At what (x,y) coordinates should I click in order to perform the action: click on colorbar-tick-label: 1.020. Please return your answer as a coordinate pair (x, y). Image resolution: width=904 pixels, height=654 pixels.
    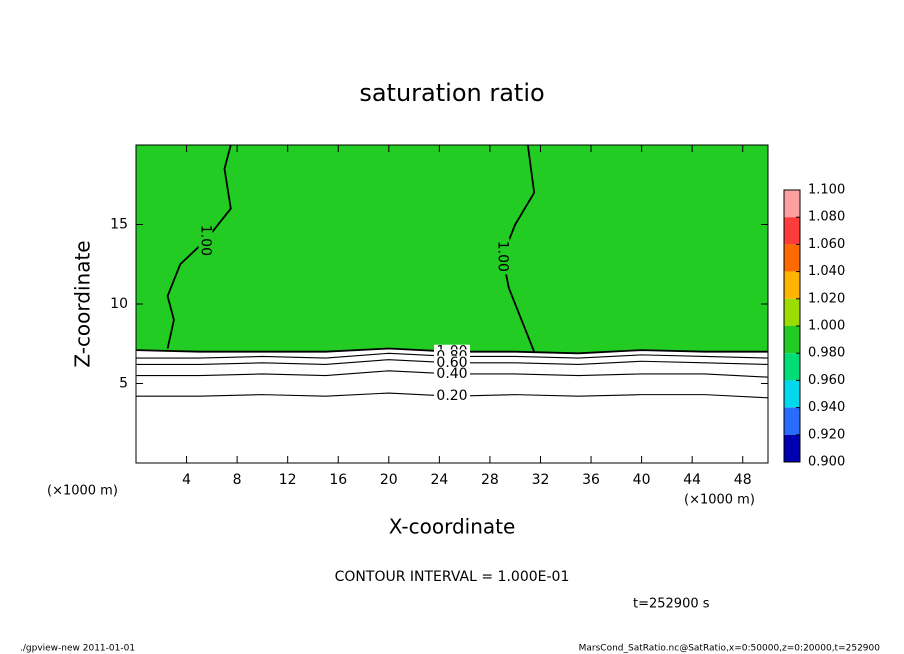
    Looking at the image, I should click on (826, 298).